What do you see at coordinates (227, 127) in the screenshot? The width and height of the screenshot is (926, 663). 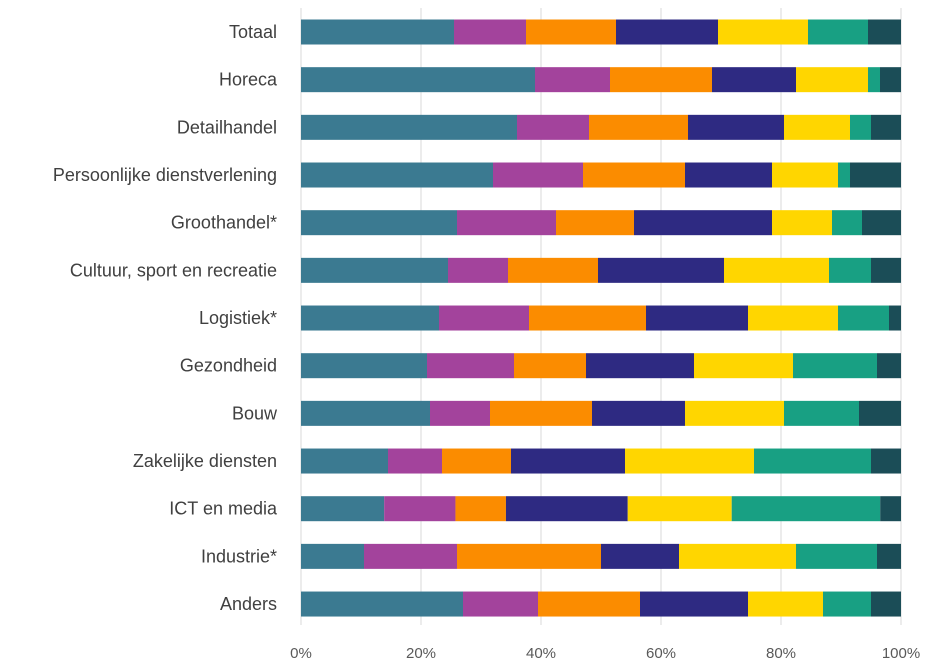 I see `category-label: Detailhandel` at bounding box center [227, 127].